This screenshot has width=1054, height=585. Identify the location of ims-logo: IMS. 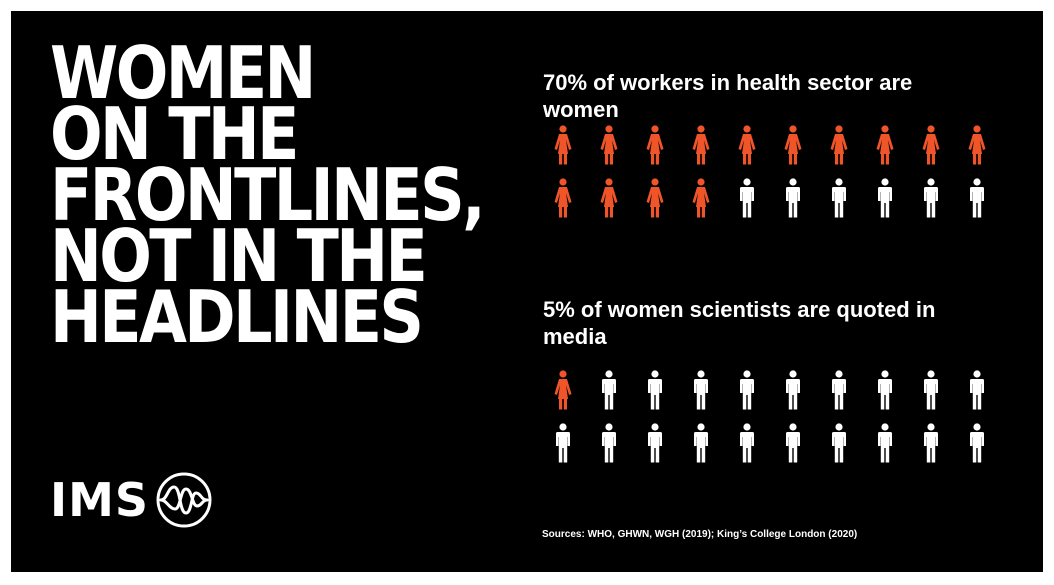
(131, 500).